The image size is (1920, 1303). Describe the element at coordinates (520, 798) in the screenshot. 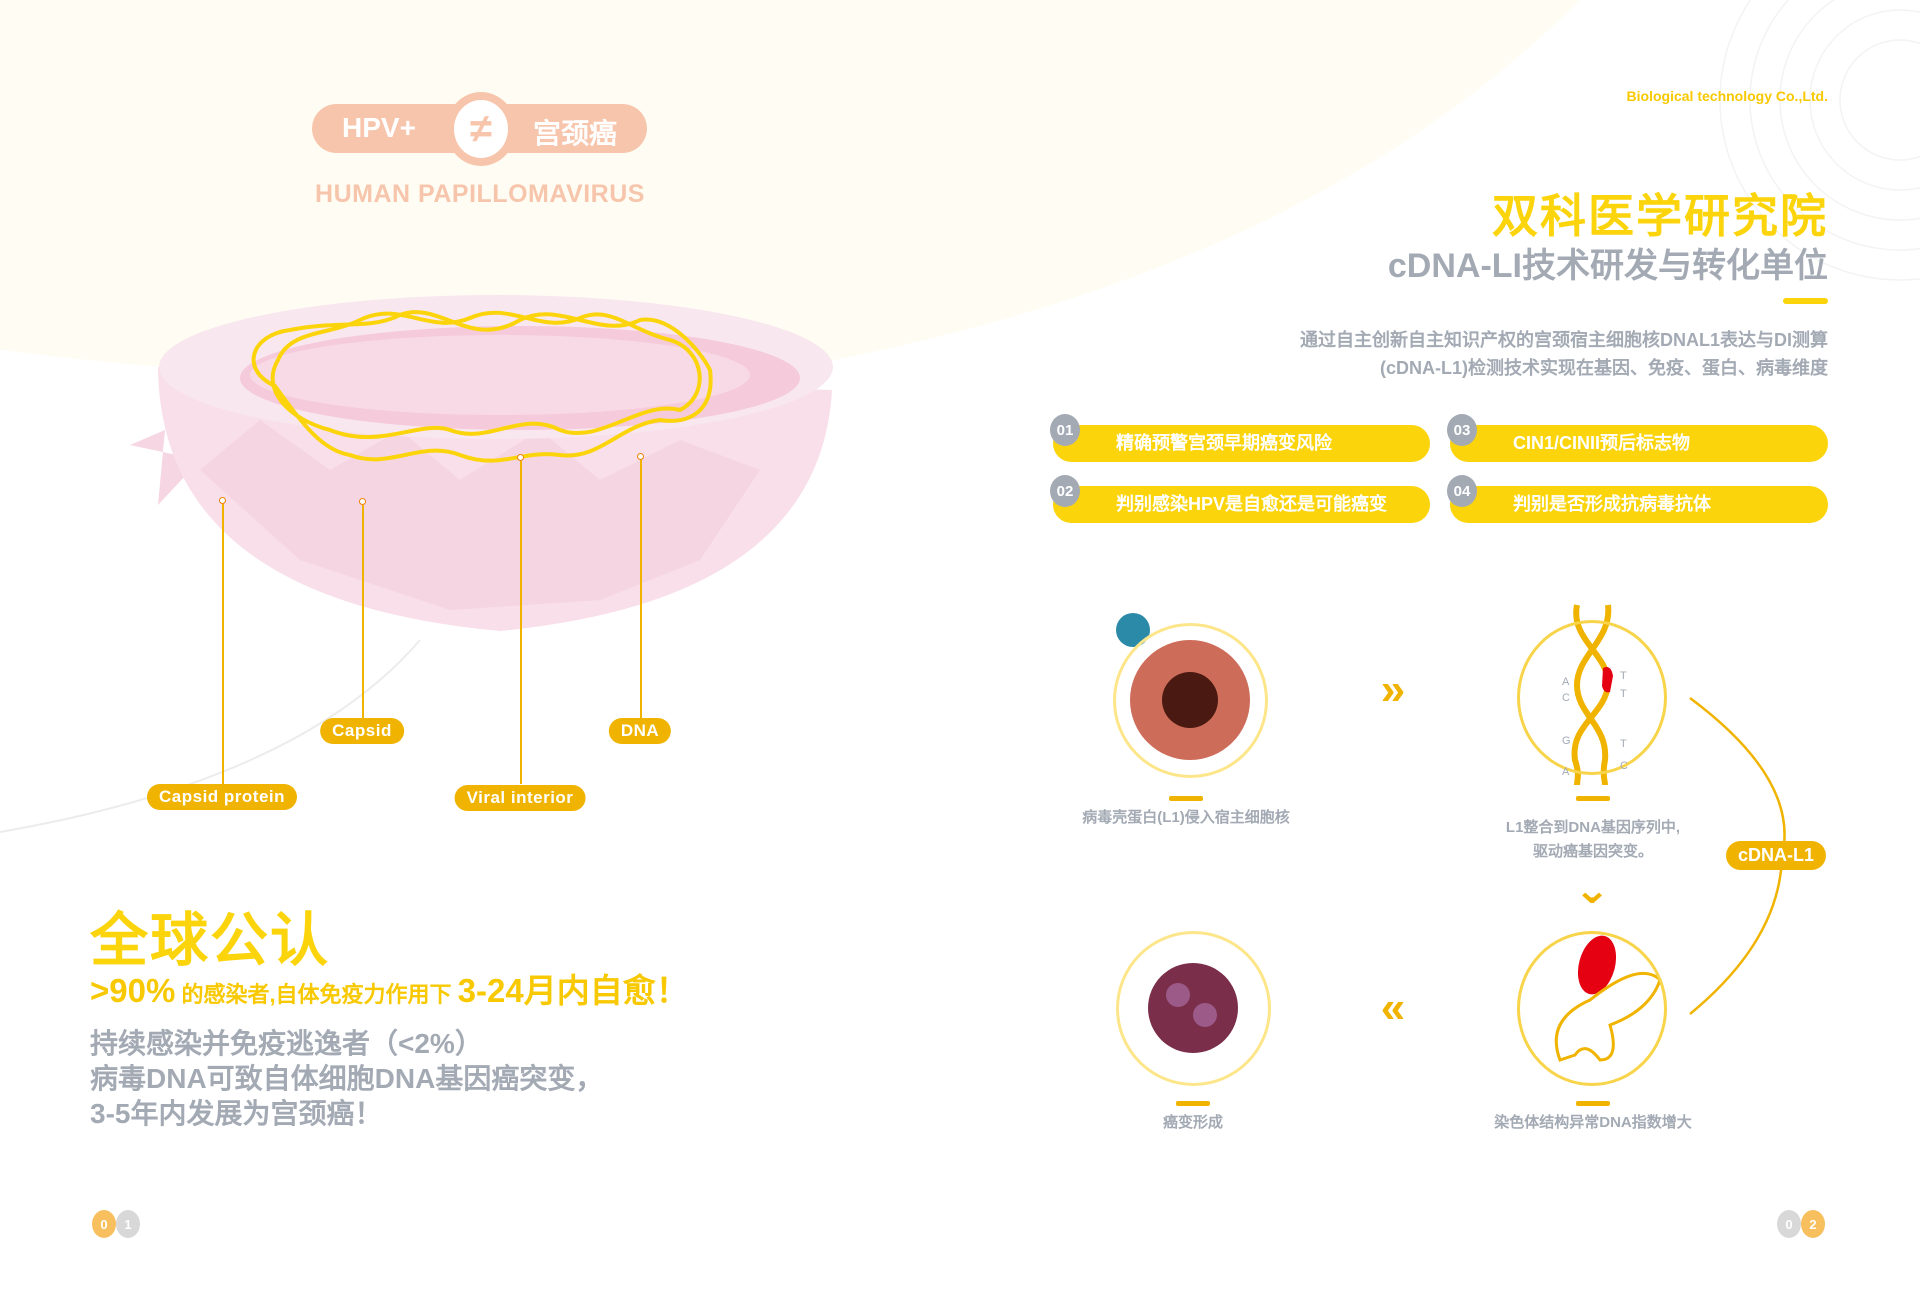

I see `label-viral-interior: Viral interior` at that location.